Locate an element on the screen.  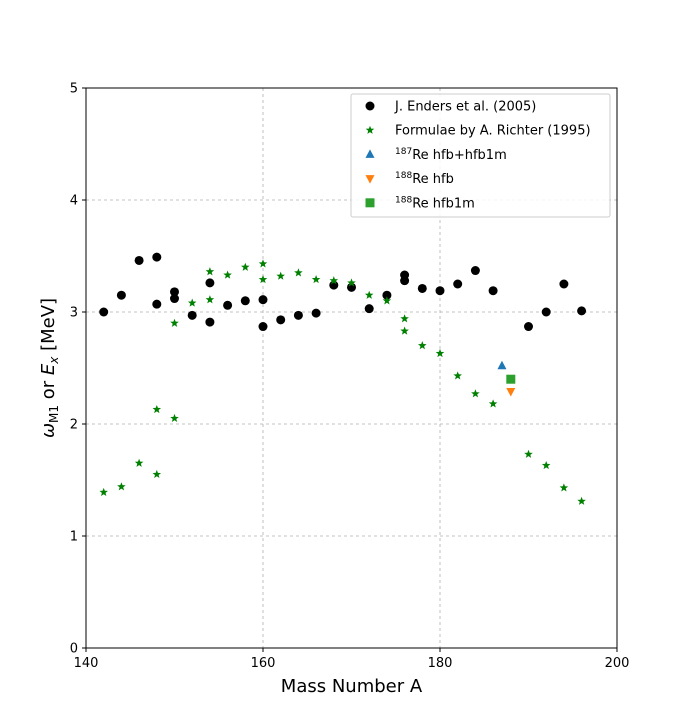
y-label-e-sub: x is located at coordinates (54, 360).